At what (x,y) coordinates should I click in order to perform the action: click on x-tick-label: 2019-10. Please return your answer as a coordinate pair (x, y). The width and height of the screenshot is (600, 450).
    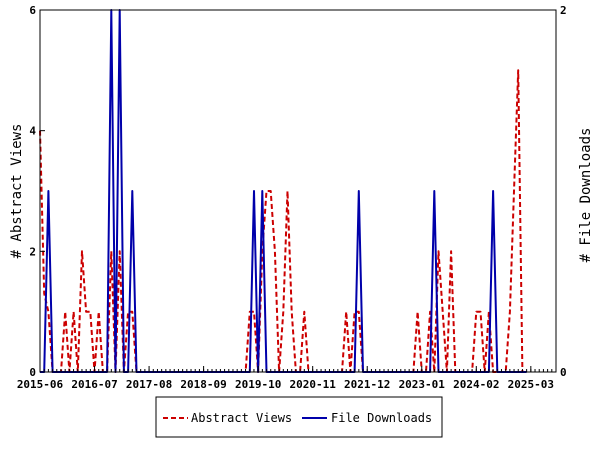
    Looking at the image, I should click on (258, 384).